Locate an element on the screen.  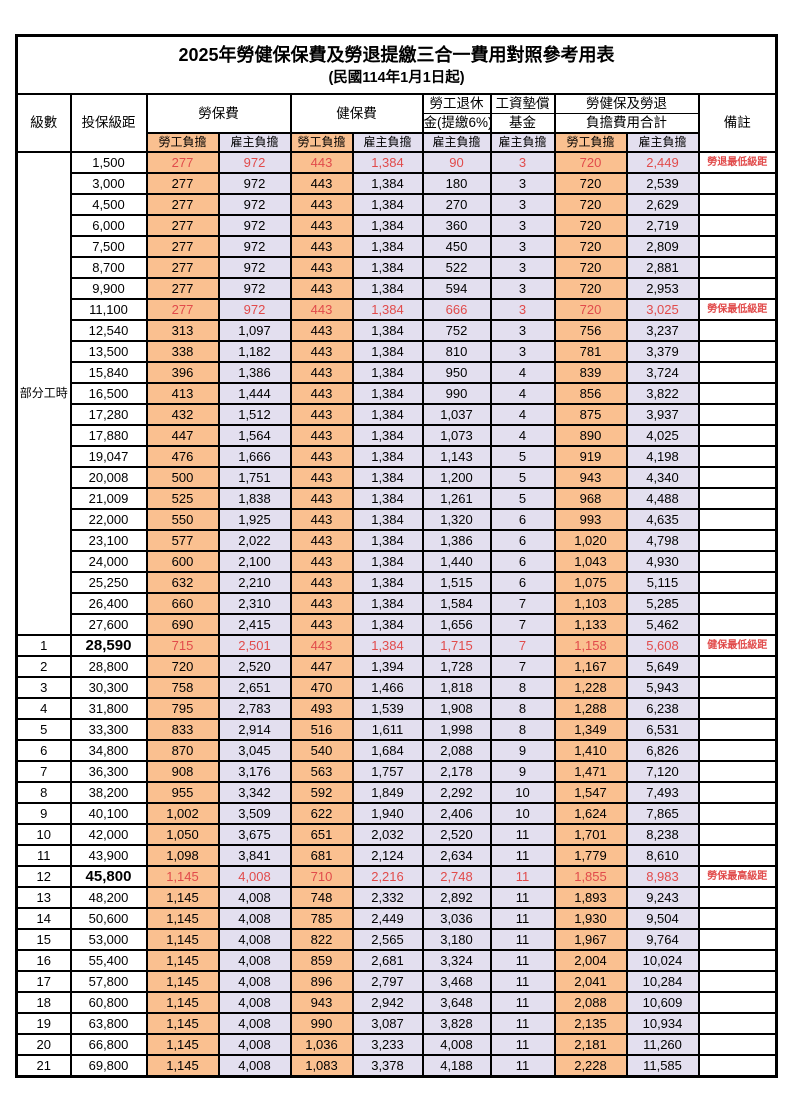
cell-total-employer: 10,024 is located at coordinates (662, 960).